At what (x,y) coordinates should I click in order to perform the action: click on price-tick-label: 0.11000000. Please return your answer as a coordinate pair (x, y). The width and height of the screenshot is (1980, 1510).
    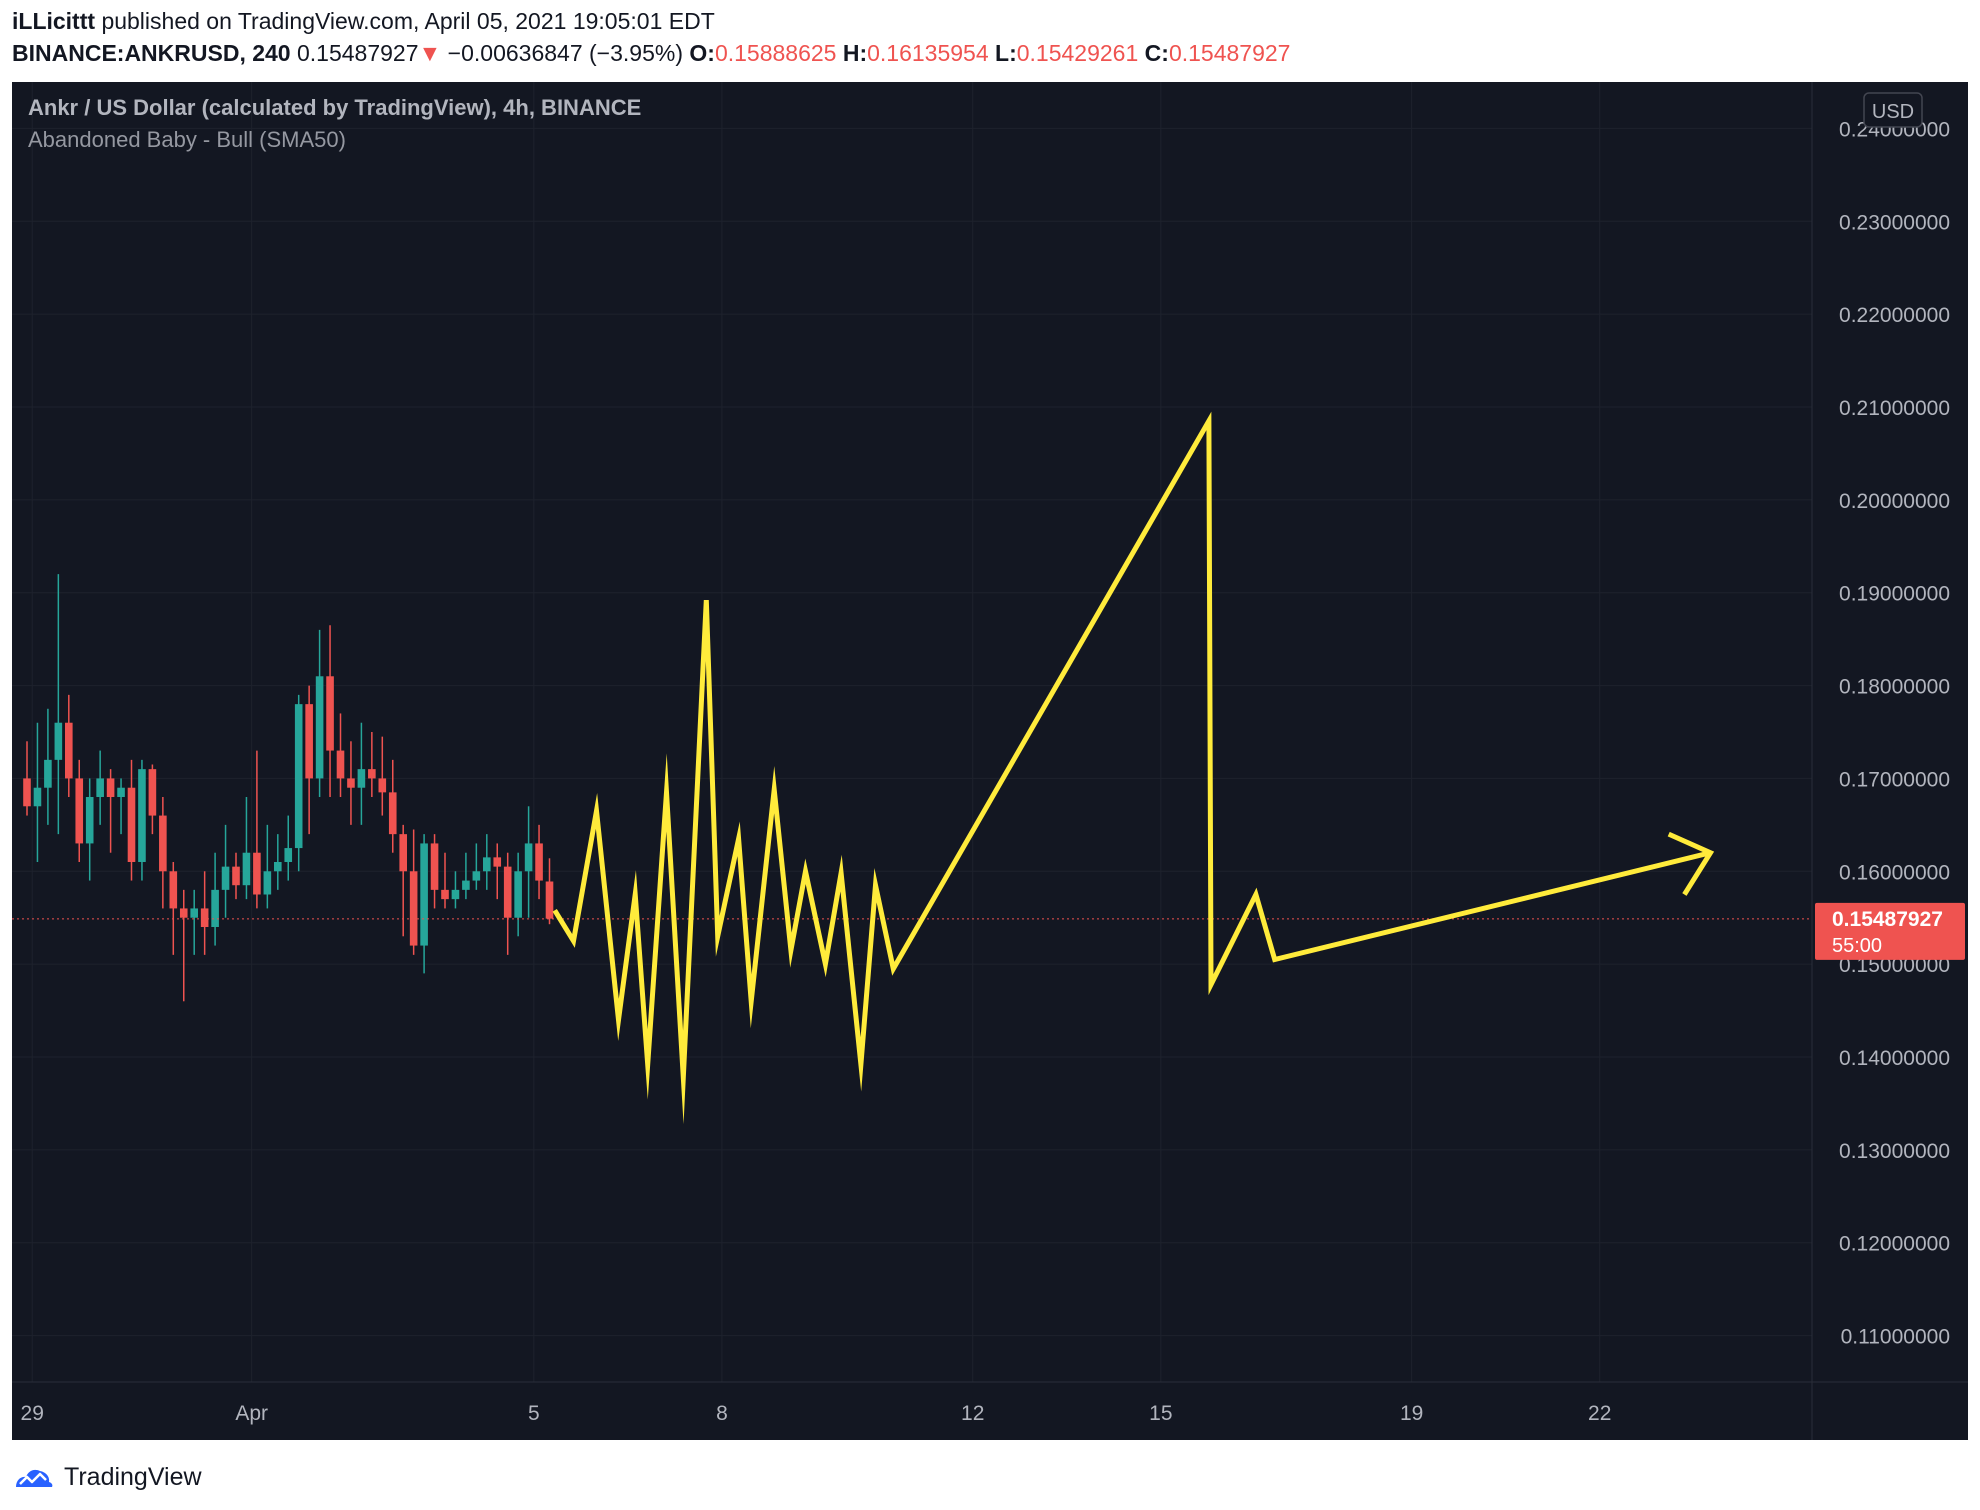
    Looking at the image, I should click on (1895, 1337).